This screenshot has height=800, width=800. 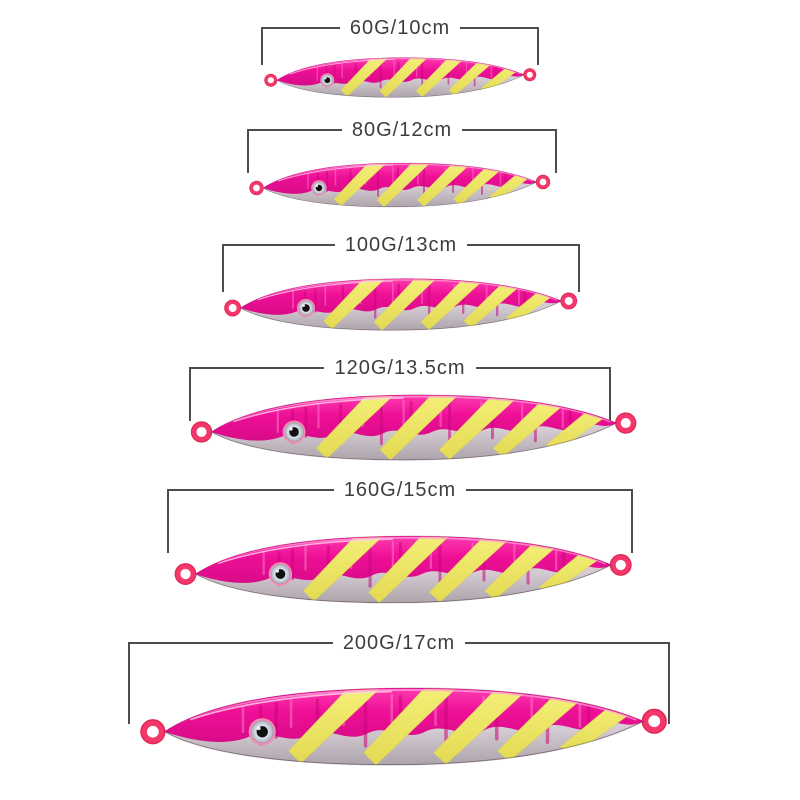 What do you see at coordinates (399, 643) in the screenshot?
I see `size-label-200g: 200G/17cm` at bounding box center [399, 643].